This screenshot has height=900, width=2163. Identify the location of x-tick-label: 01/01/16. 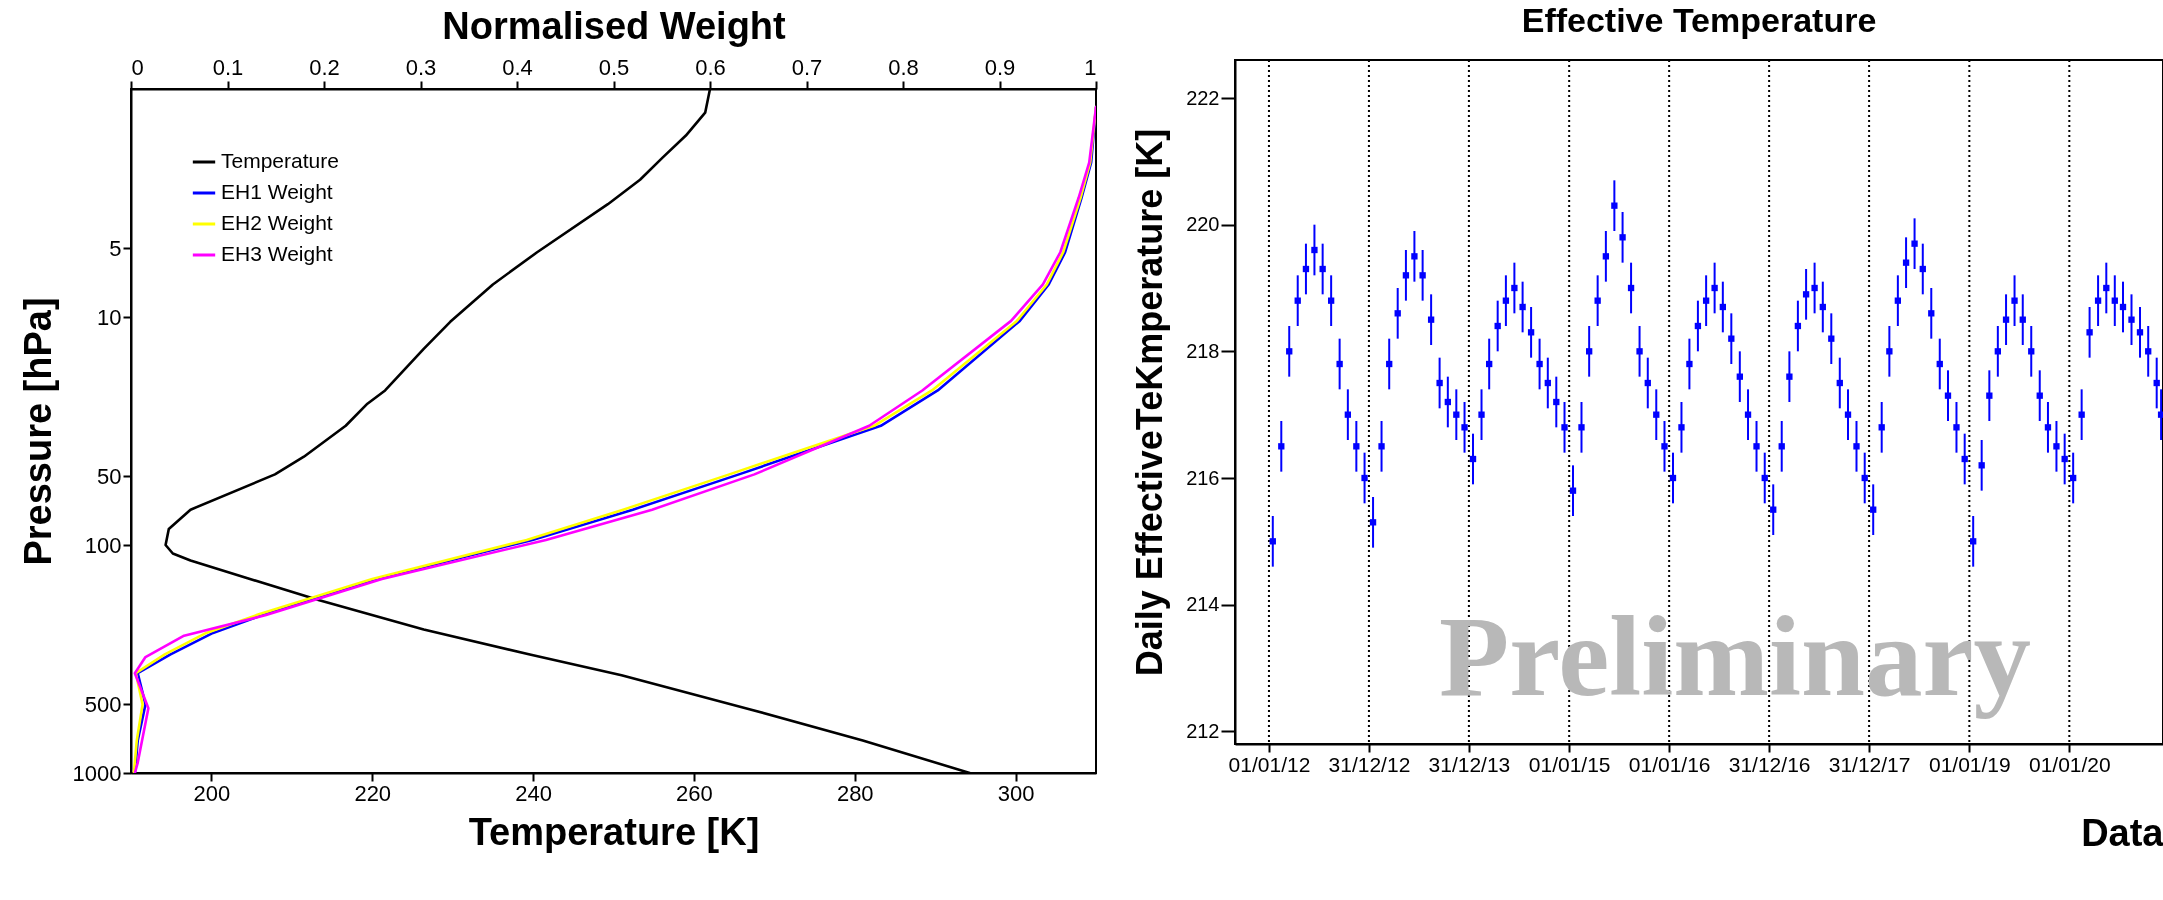
(1669, 764).